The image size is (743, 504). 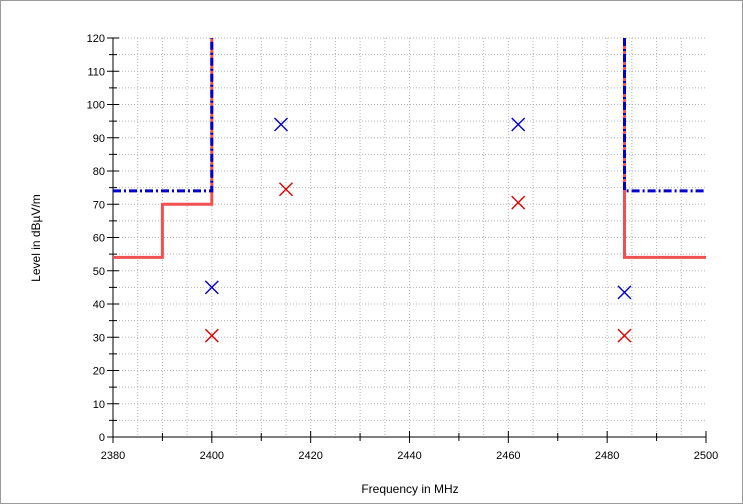 I want to click on x-tick-label: 2400, so click(x=212, y=456).